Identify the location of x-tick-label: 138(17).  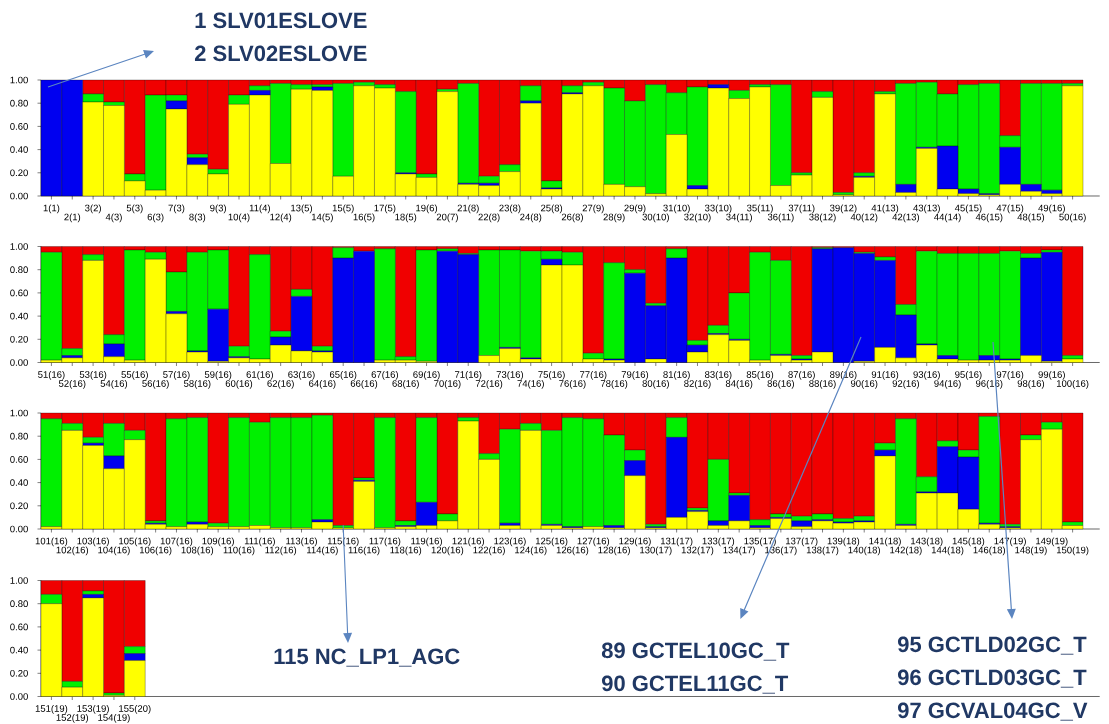
(822, 551).